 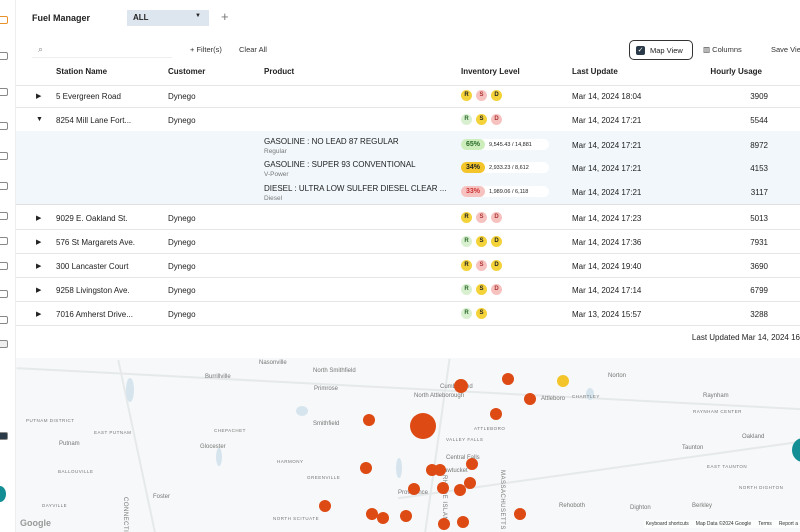 What do you see at coordinates (187, 71) in the screenshot?
I see `col-customer: Customer` at bounding box center [187, 71].